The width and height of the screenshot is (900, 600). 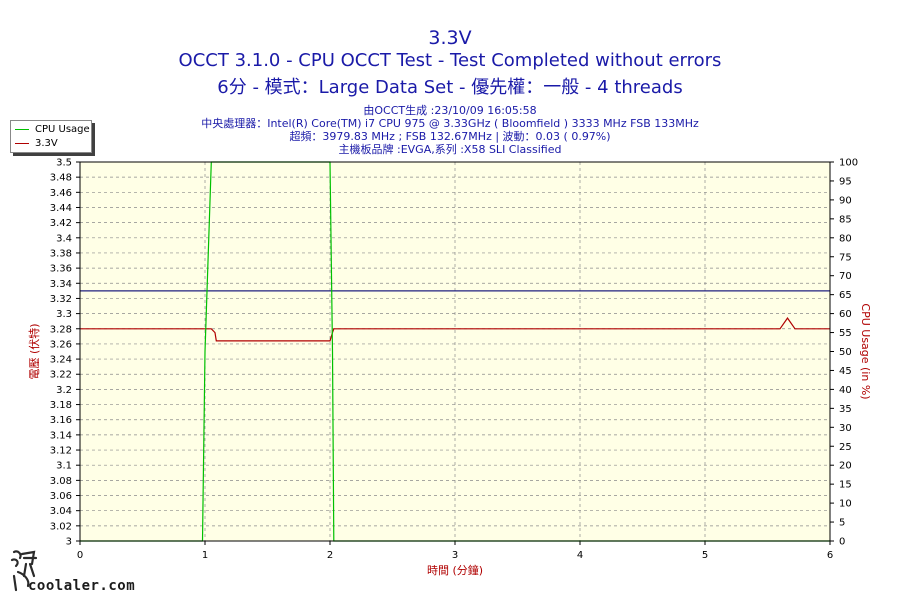 What do you see at coordinates (64, 314) in the screenshot?
I see `tick-label-y-left: 3.3` at bounding box center [64, 314].